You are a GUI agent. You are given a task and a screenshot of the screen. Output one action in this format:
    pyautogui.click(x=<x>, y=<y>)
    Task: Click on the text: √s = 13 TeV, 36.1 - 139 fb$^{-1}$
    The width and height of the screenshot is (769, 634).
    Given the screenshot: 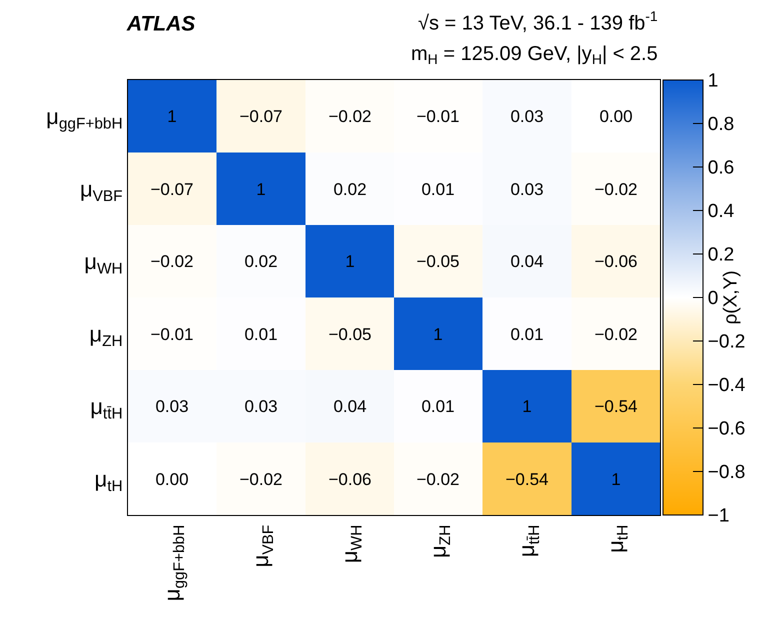 What is the action you would take?
    pyautogui.click(x=538, y=21)
    